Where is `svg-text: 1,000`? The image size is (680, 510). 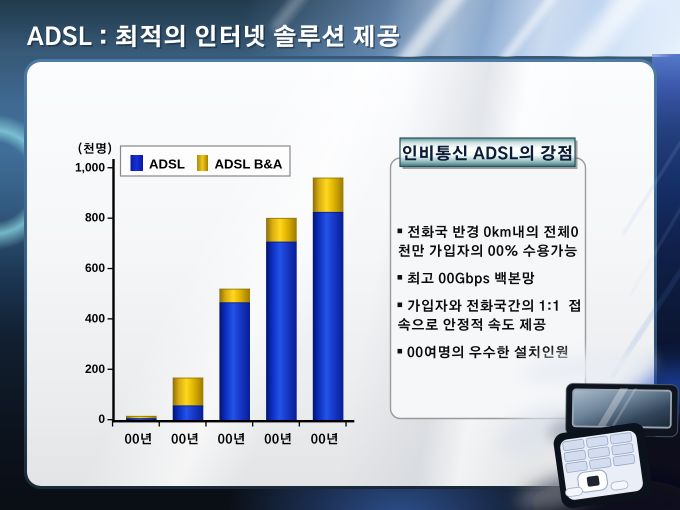 svg-text: 1,000 is located at coordinates (90, 167).